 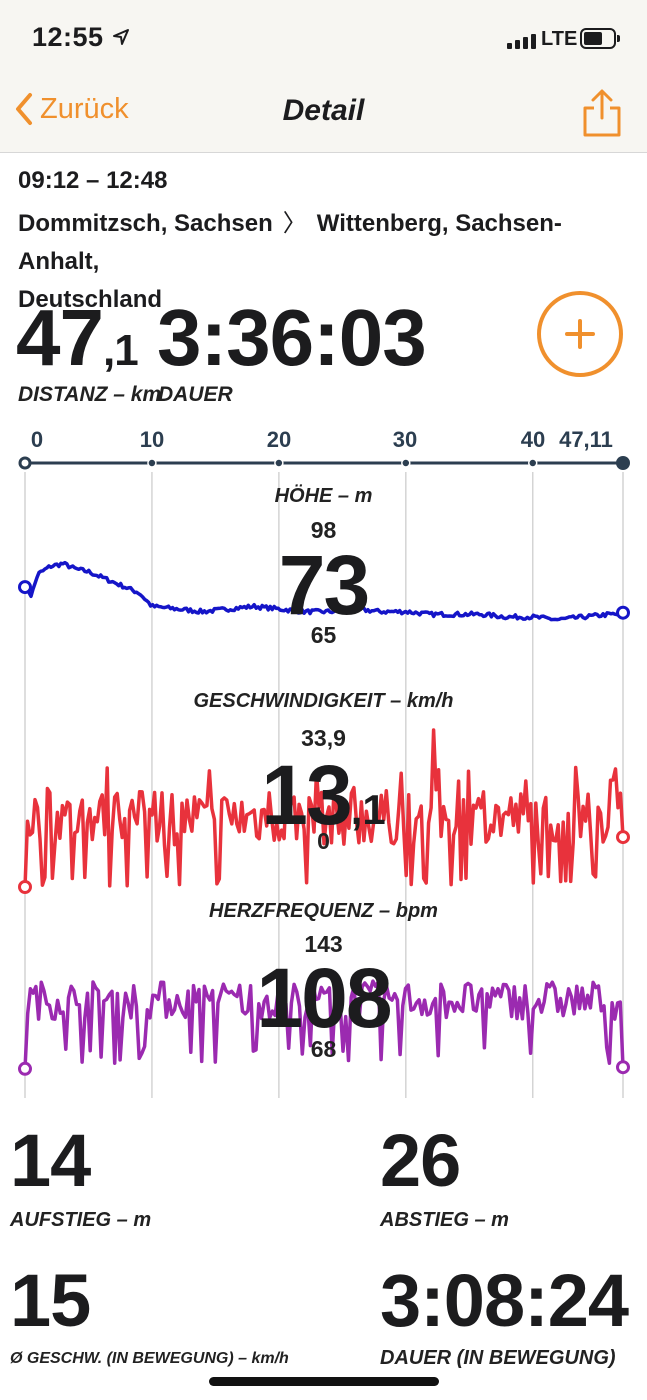 I want to click on battery-icon, so click(x=600, y=38).